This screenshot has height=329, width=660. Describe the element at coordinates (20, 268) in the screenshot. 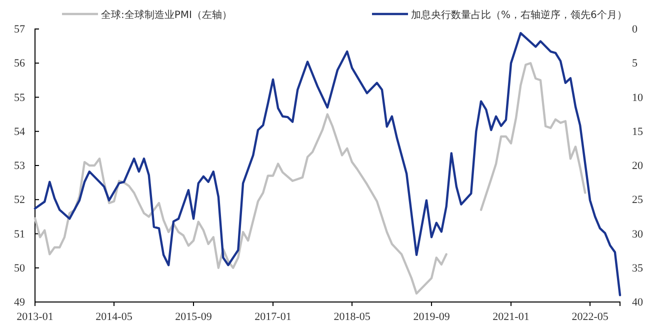

I see `y-tick-label: 50` at that location.